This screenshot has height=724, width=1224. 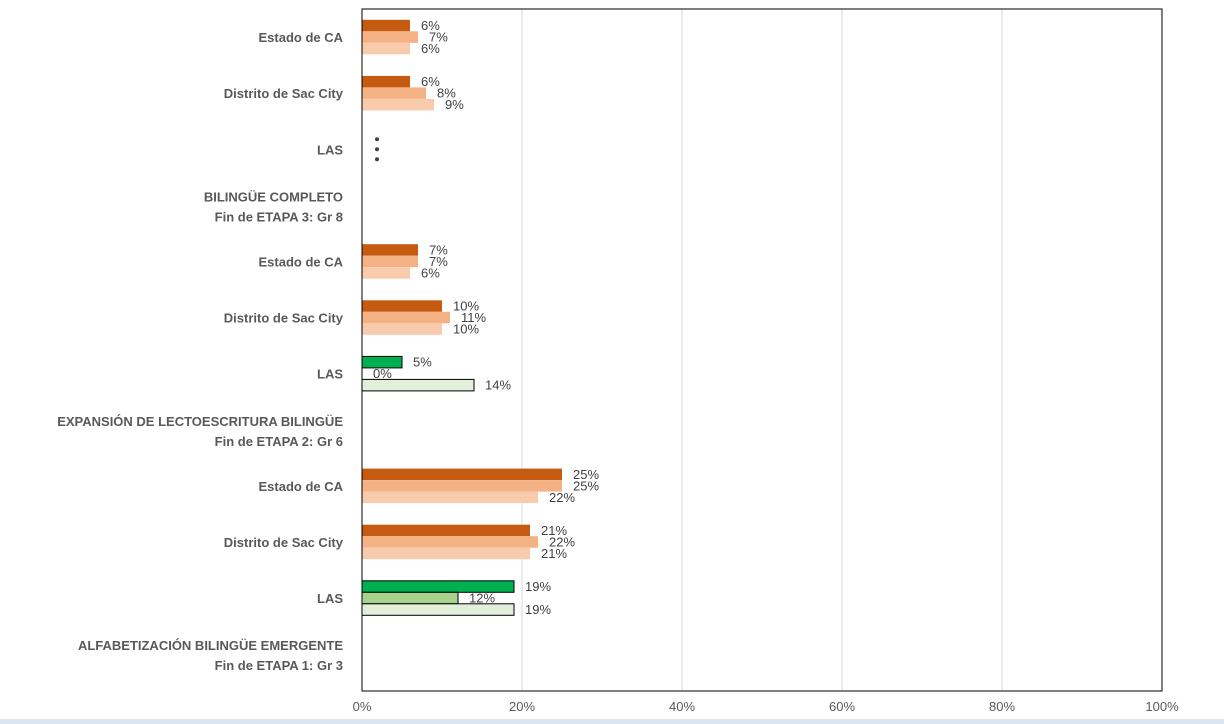 What do you see at coordinates (362, 706) in the screenshot?
I see `x-tick-label: 0%` at bounding box center [362, 706].